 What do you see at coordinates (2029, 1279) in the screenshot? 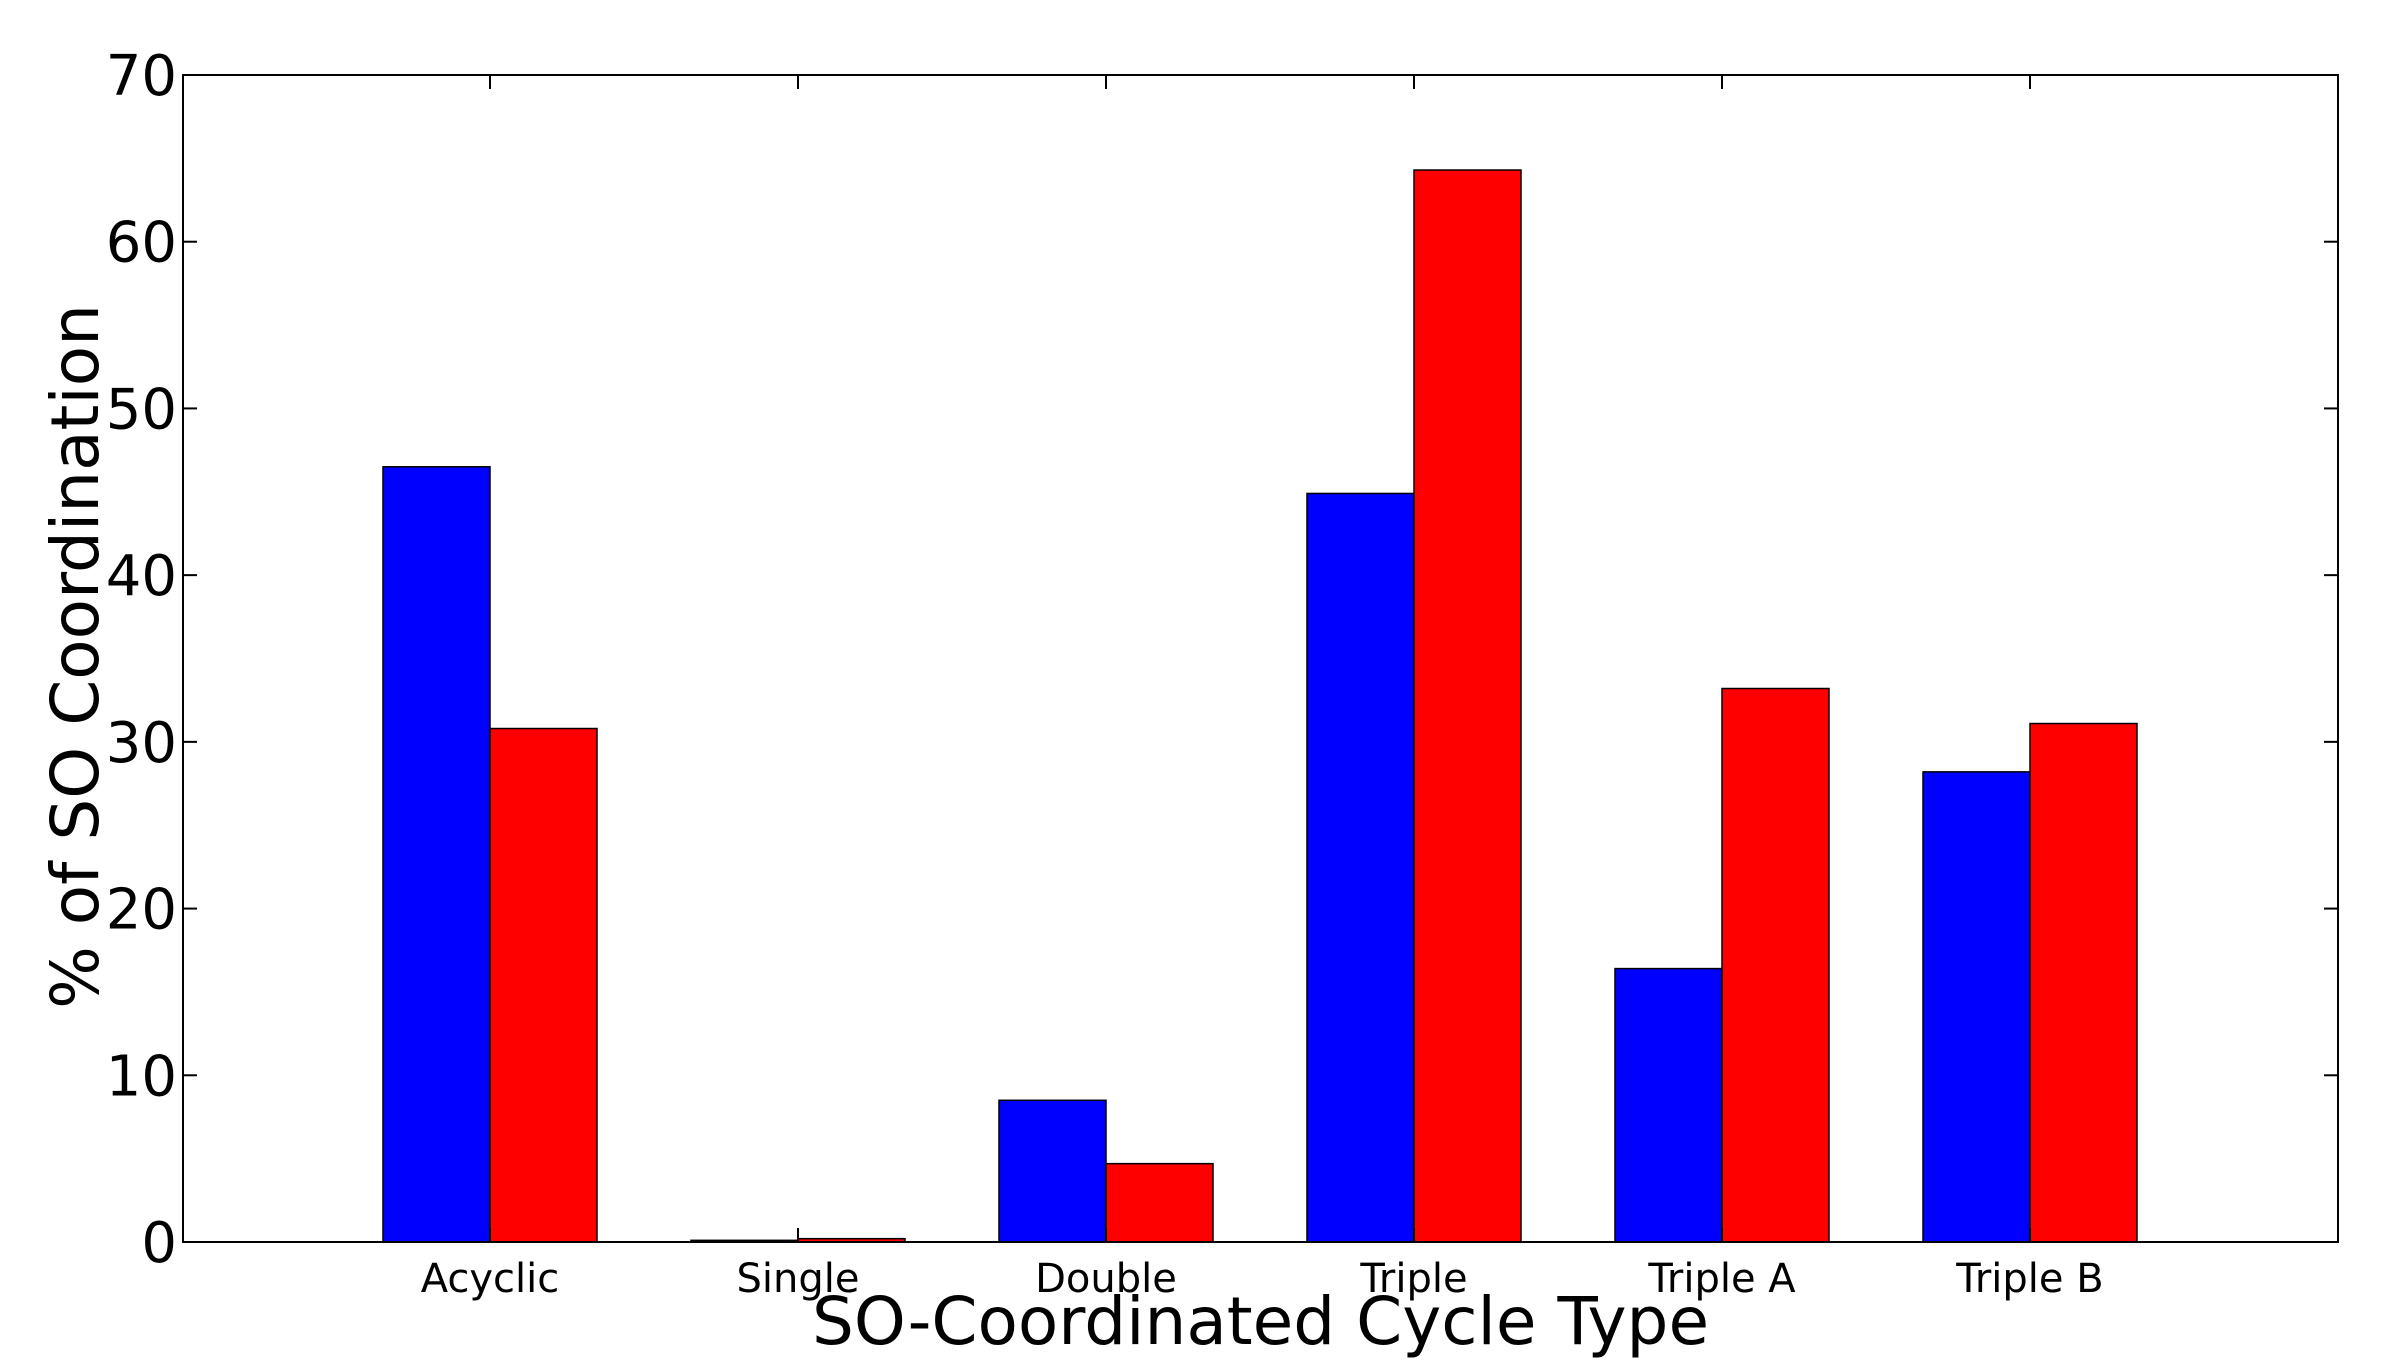
I see `x-tick-label: Triple B` at bounding box center [2029, 1279].